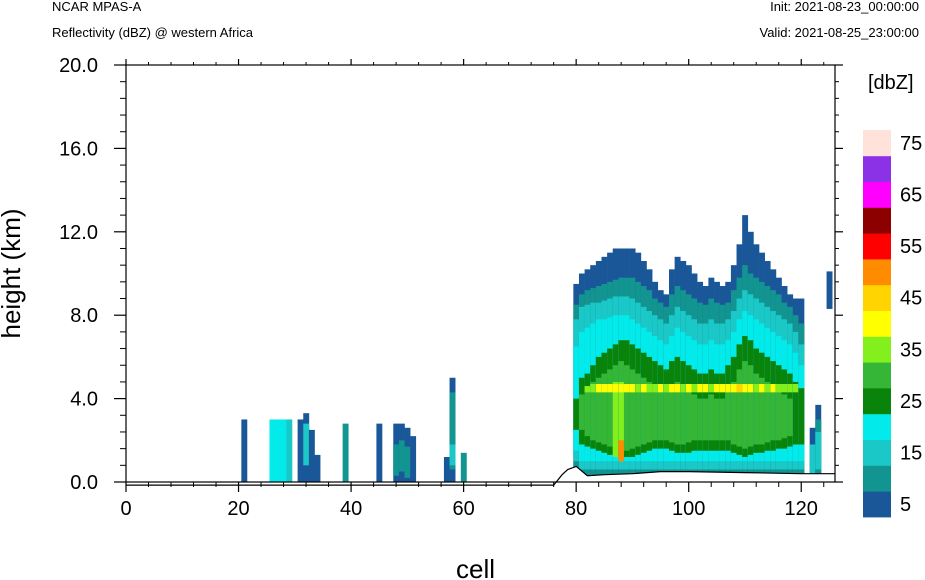 The image size is (925, 580). Describe the element at coordinates (78, 233) in the screenshot. I see `y-tick-label: 12.0` at that location.